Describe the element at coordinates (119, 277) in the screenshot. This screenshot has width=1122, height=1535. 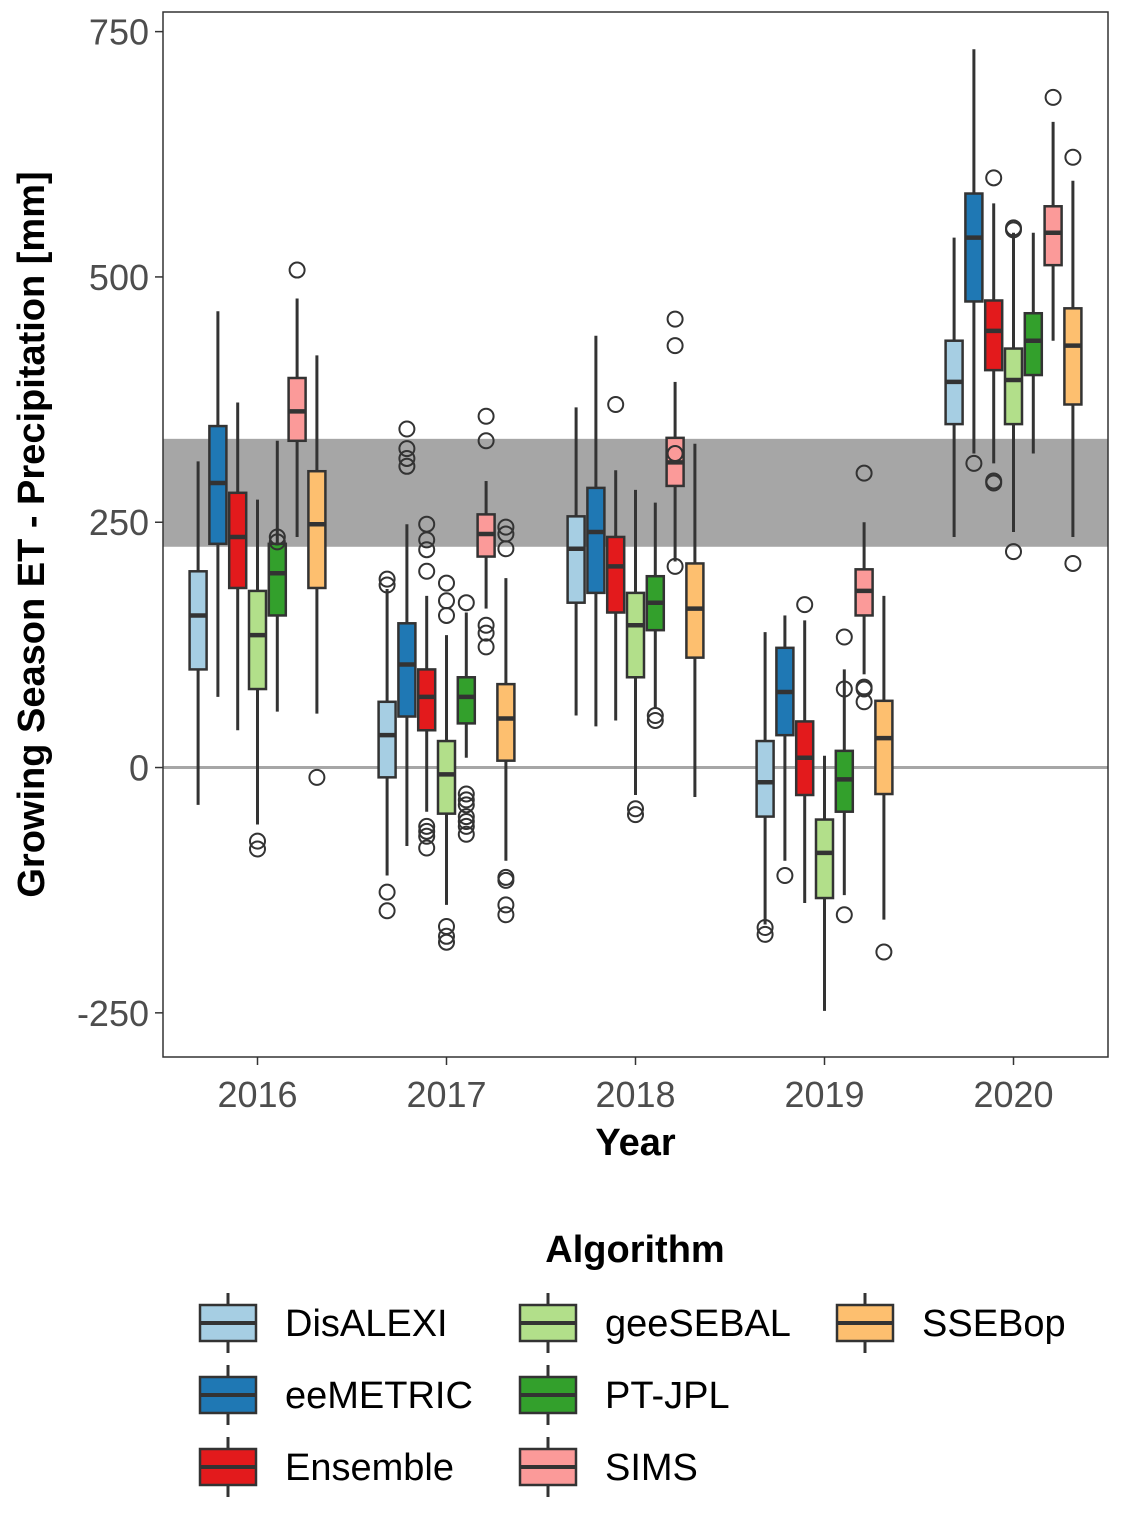
I see `y-tick-label: 500` at that location.